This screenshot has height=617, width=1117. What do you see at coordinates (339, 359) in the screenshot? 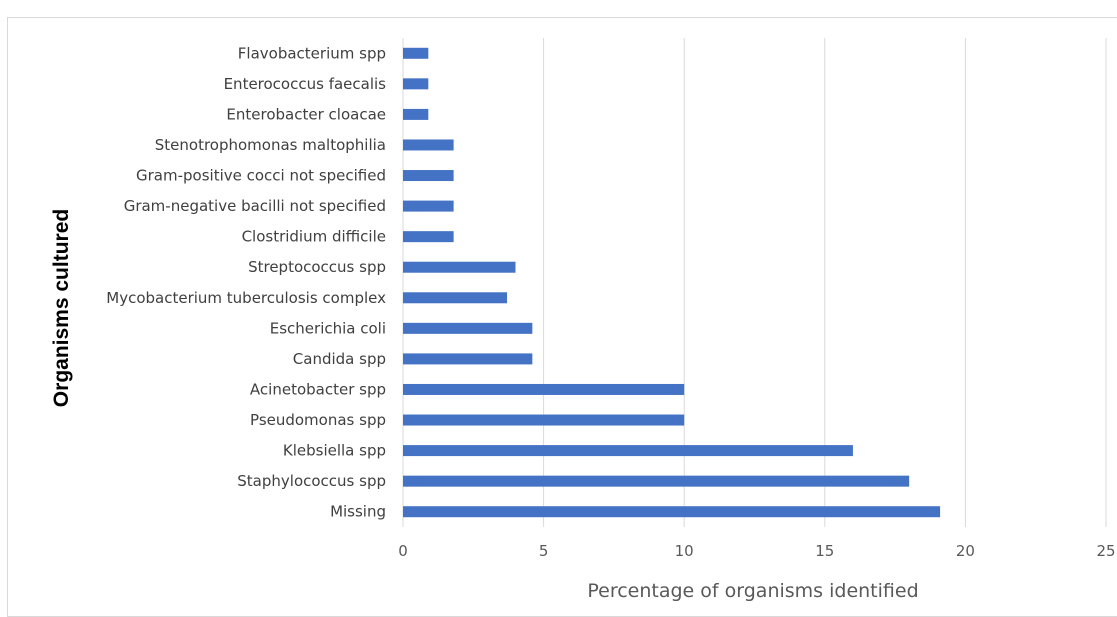
I see `category-label: Candida spp` at bounding box center [339, 359].